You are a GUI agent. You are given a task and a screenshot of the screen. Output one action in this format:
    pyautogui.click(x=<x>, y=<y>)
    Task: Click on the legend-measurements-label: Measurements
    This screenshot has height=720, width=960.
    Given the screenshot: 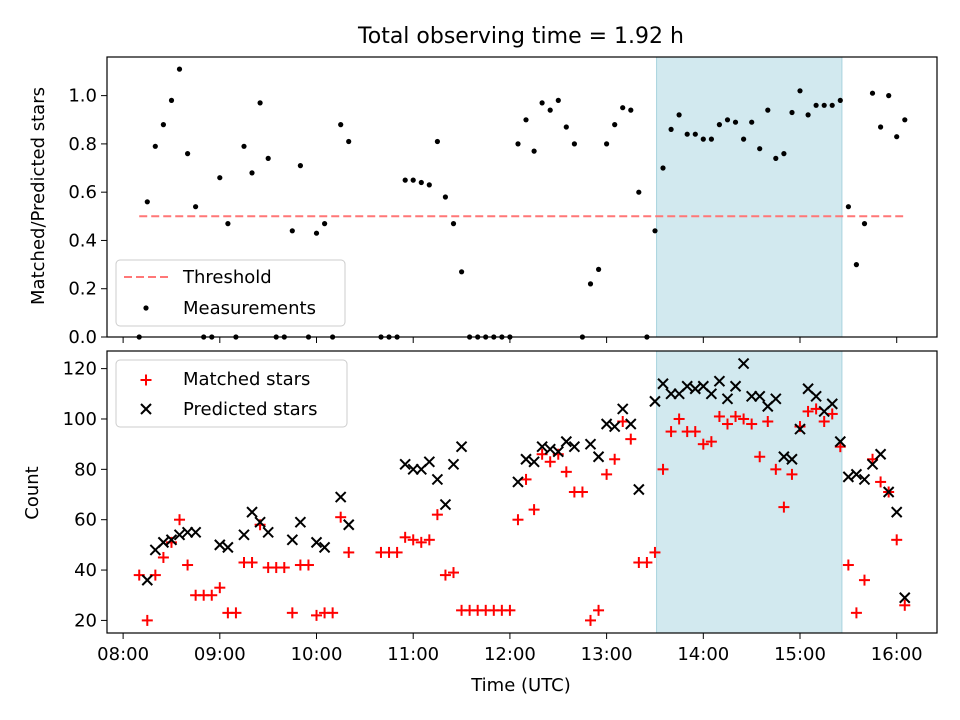 What is the action you would take?
    pyautogui.click(x=249, y=308)
    